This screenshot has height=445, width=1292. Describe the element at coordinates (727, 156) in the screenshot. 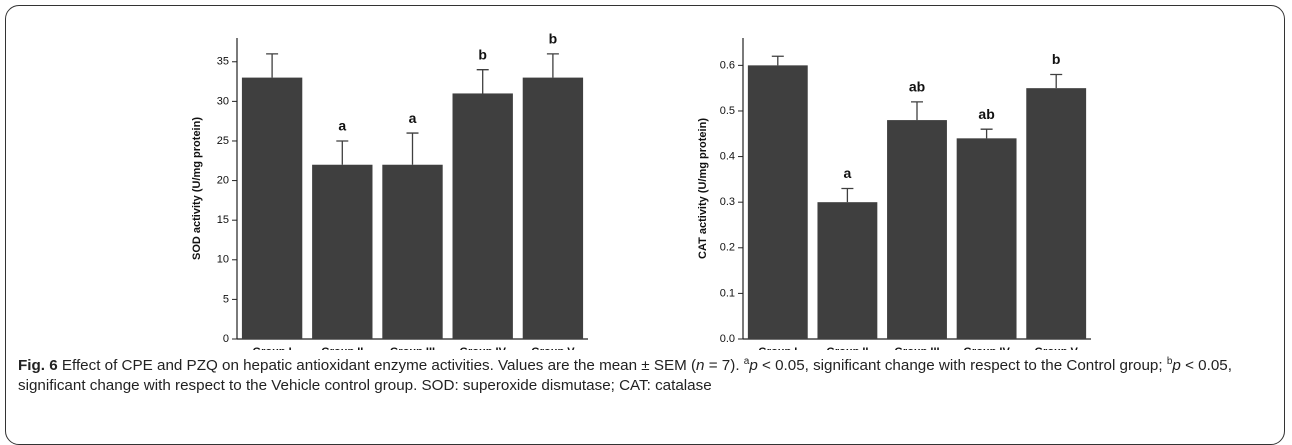

I see `y-tick-label: 0.4` at that location.